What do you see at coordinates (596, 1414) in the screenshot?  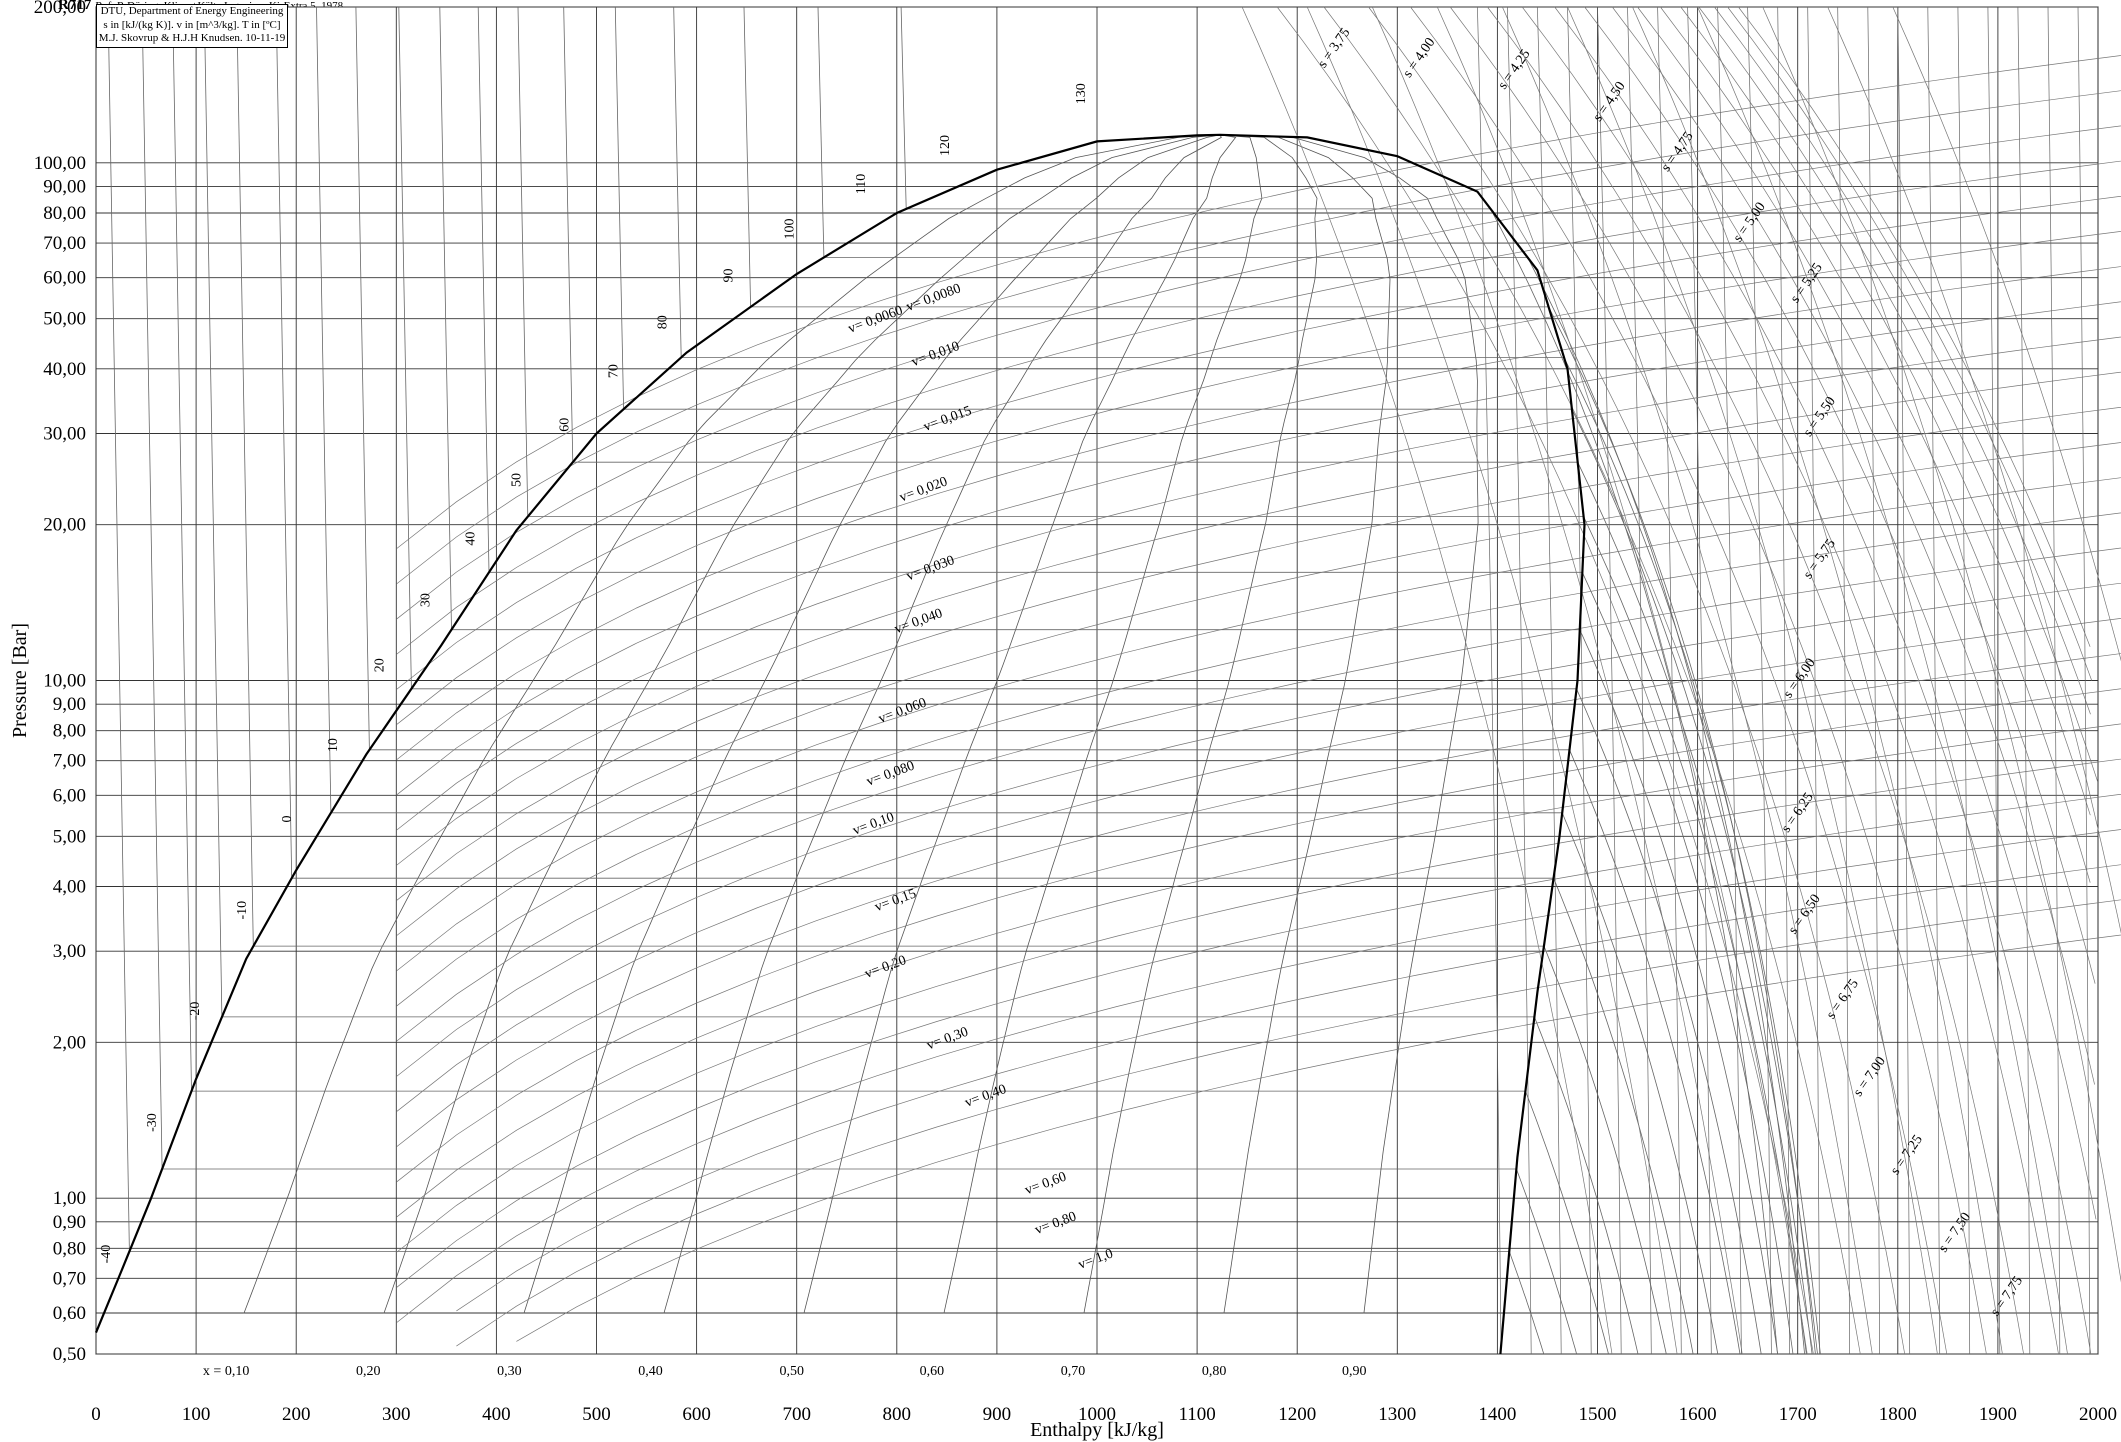 I see `x-tick-label: 500` at bounding box center [596, 1414].